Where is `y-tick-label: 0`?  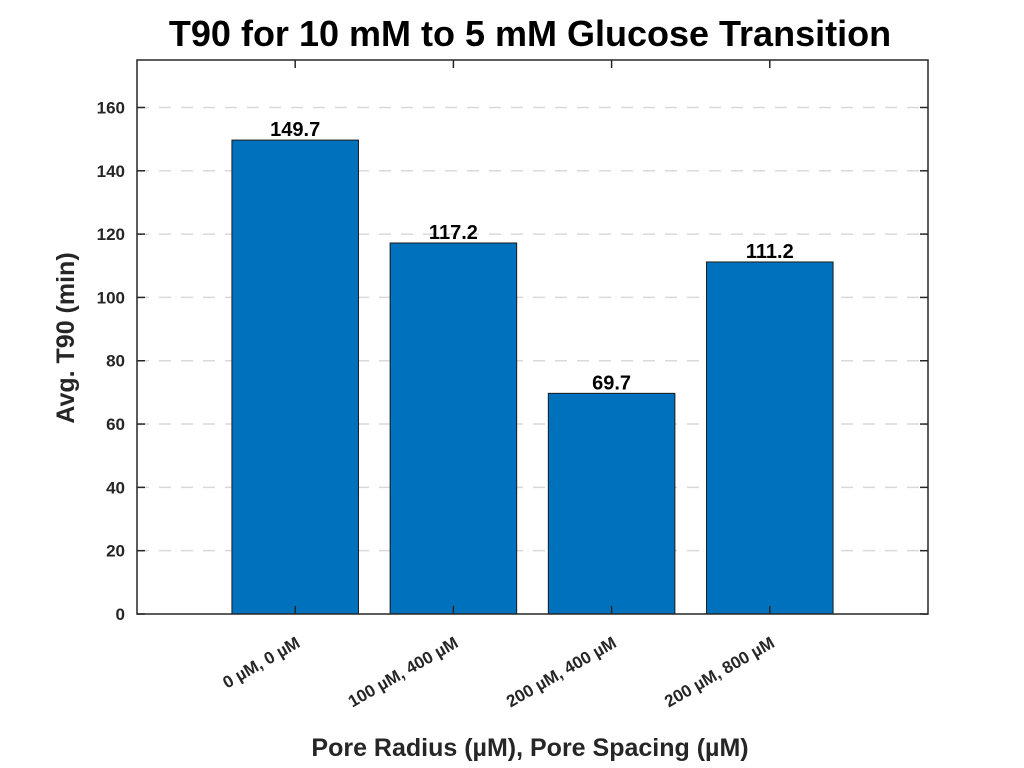 y-tick-label: 0 is located at coordinates (120, 614).